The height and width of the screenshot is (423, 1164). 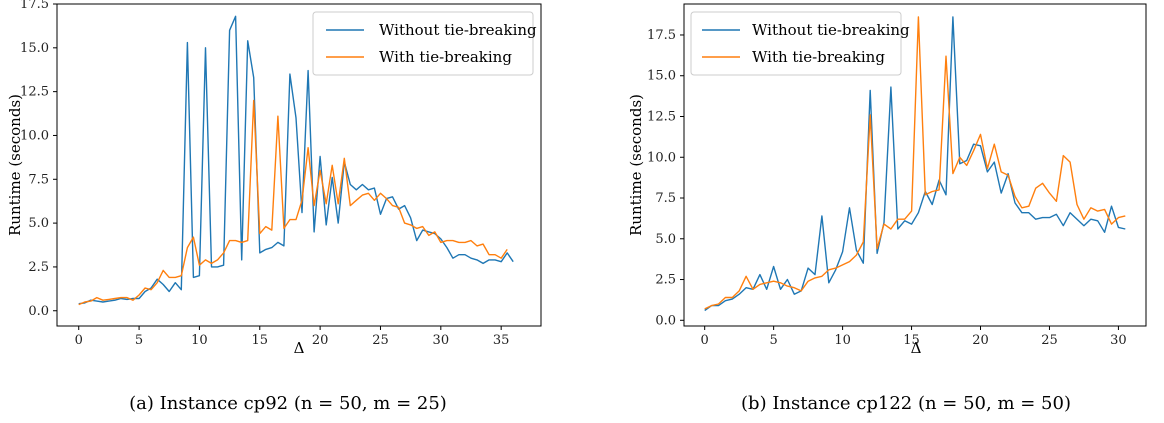 I want to click on caption-b: (b) Instance cp122 (n = 50, m = 50), so click(x=906, y=403).